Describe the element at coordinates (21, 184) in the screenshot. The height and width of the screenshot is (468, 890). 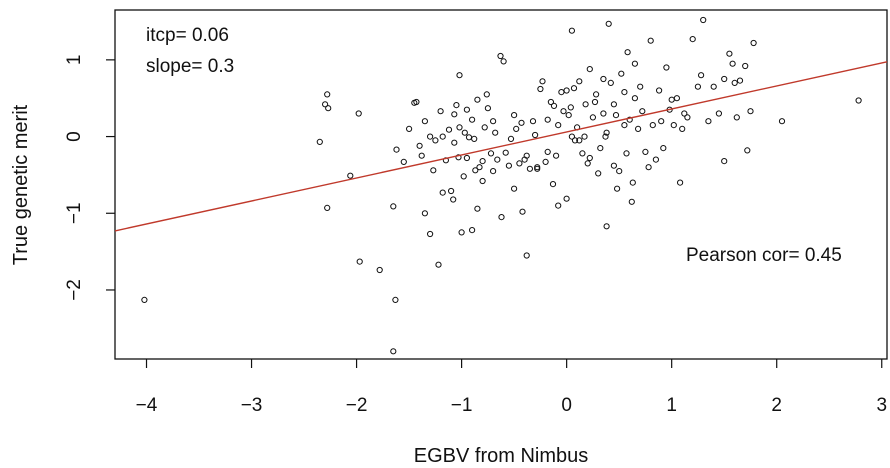
I see `y-axis-title: True genetic merit` at that location.